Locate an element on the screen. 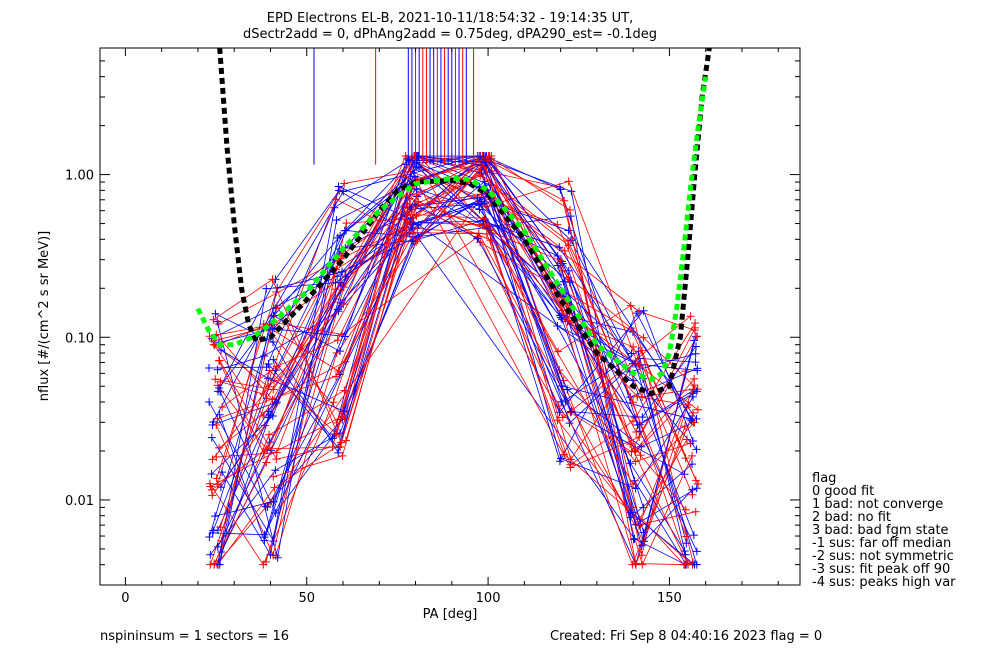 Image resolution: width=1000 pixels, height=650 pixels. x-tick-label: 150 is located at coordinates (669, 598).